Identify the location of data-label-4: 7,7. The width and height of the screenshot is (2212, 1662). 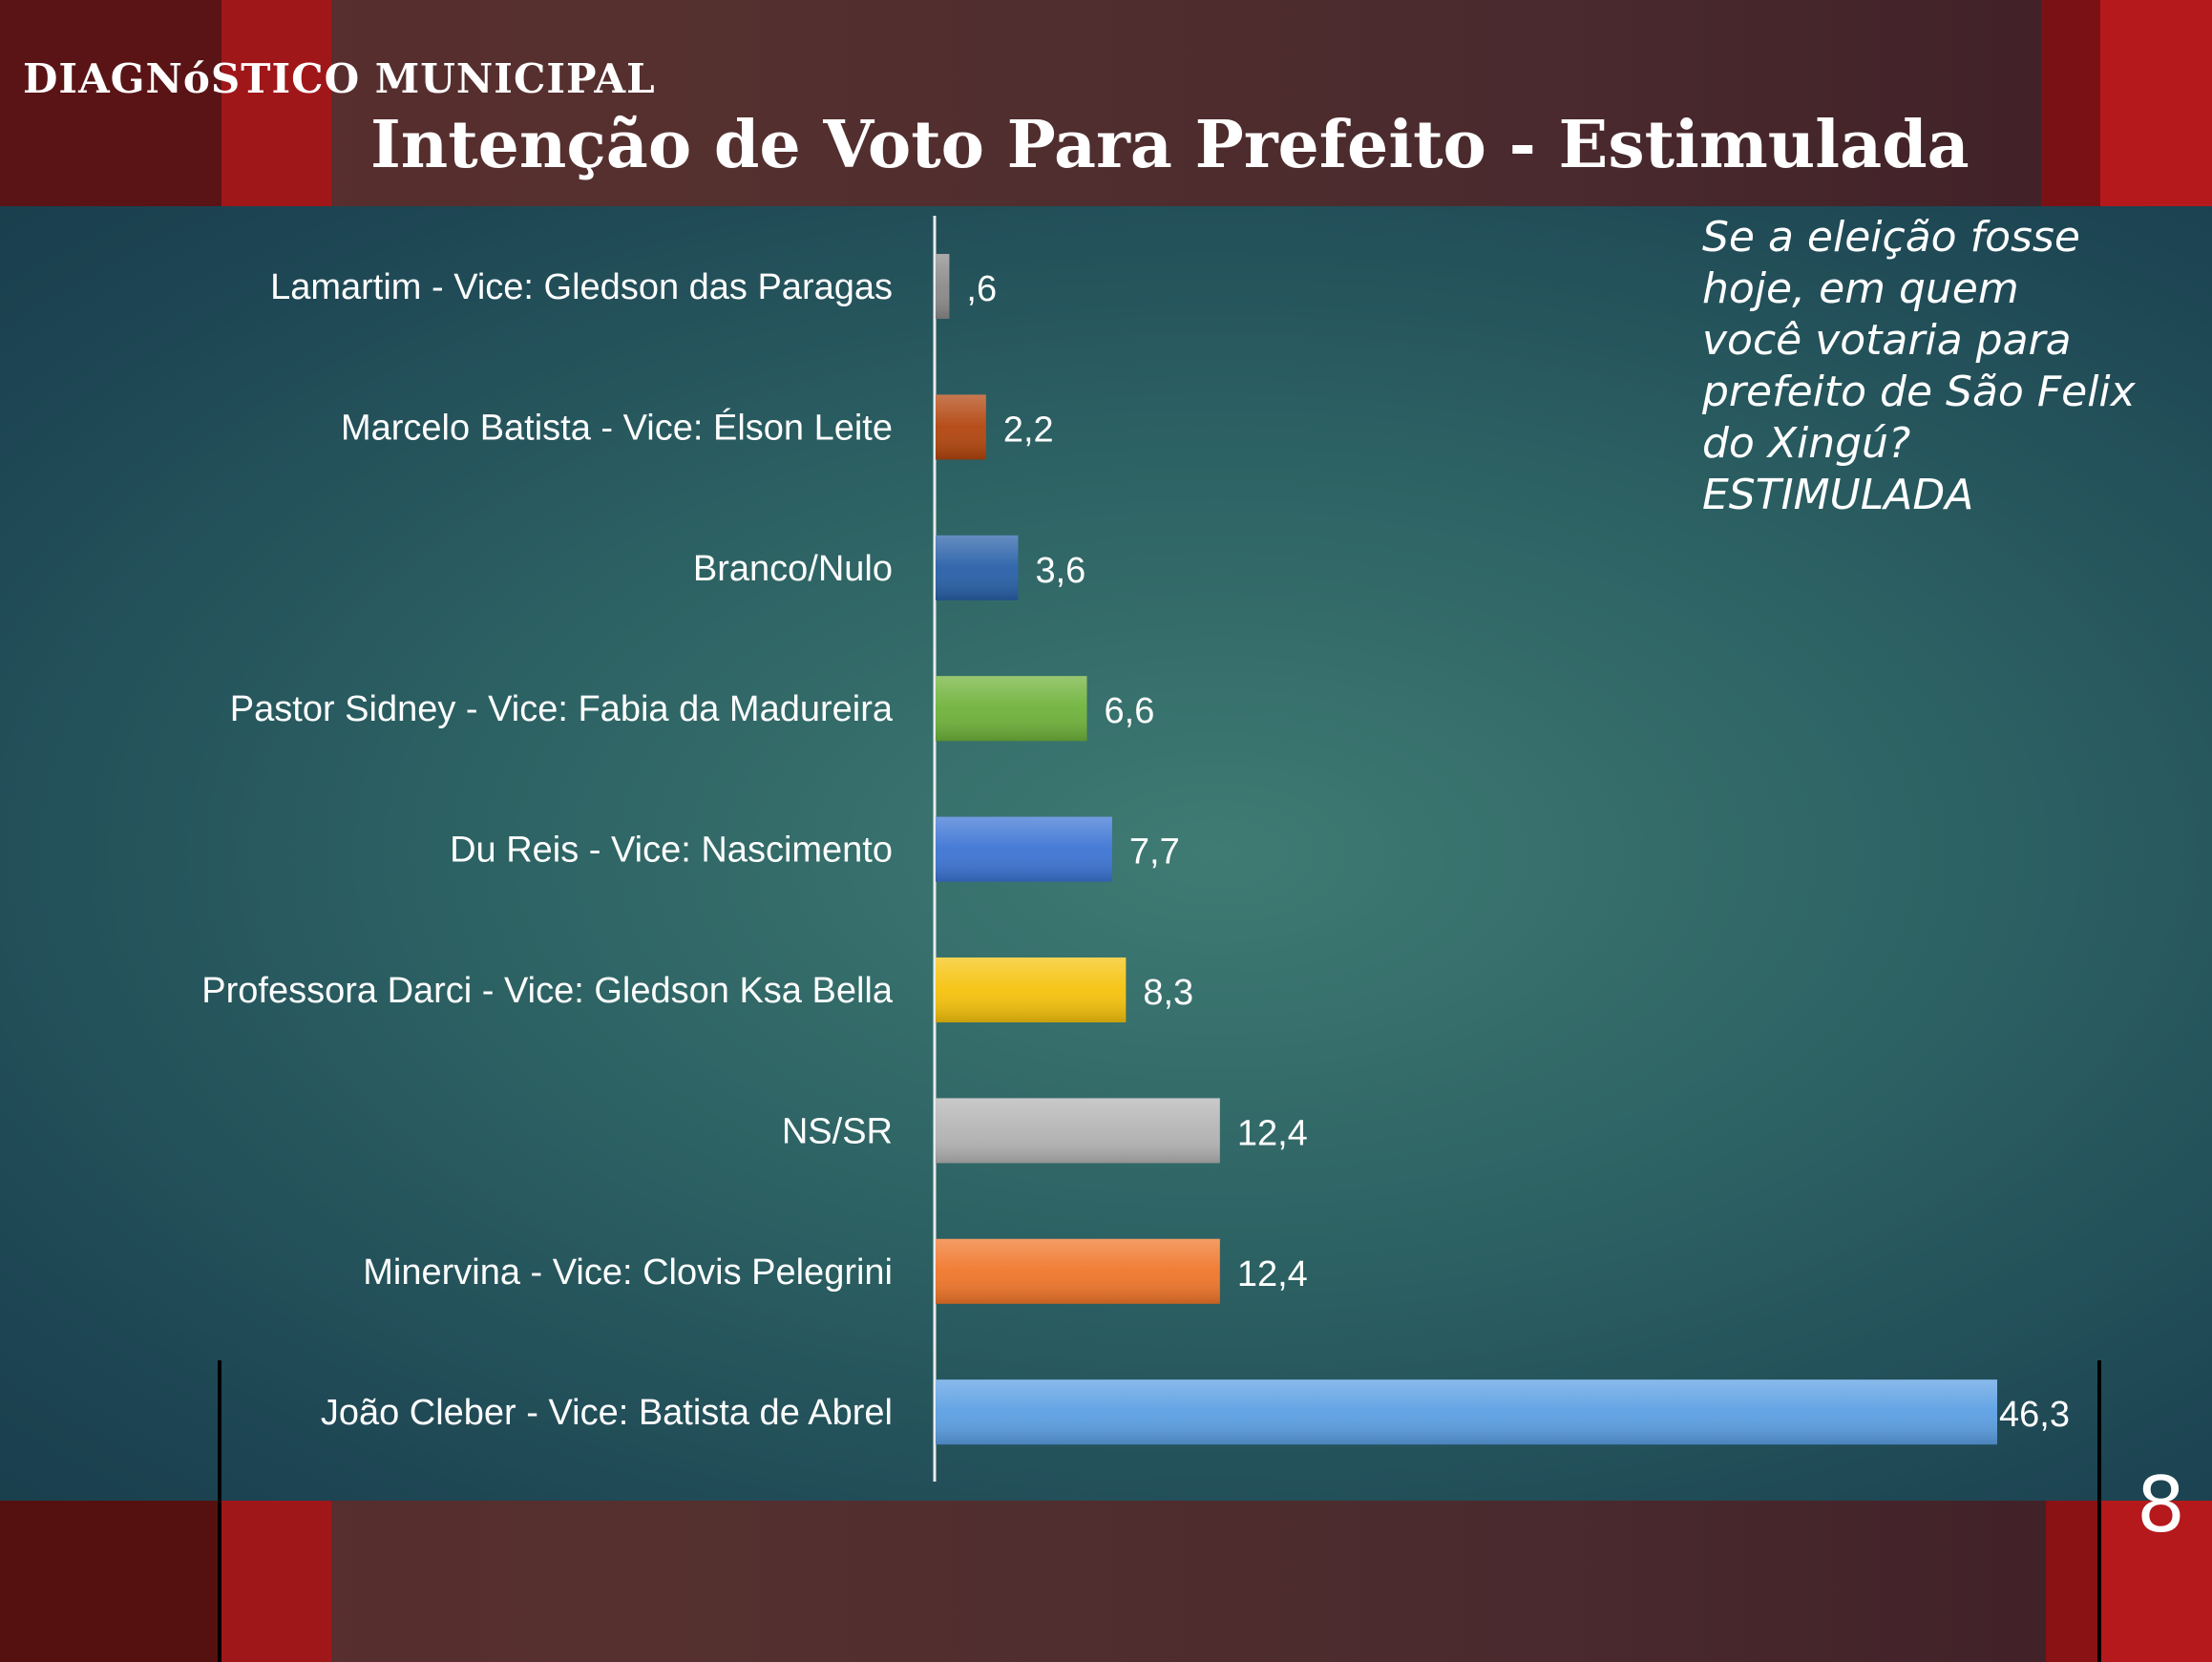
(1155, 852).